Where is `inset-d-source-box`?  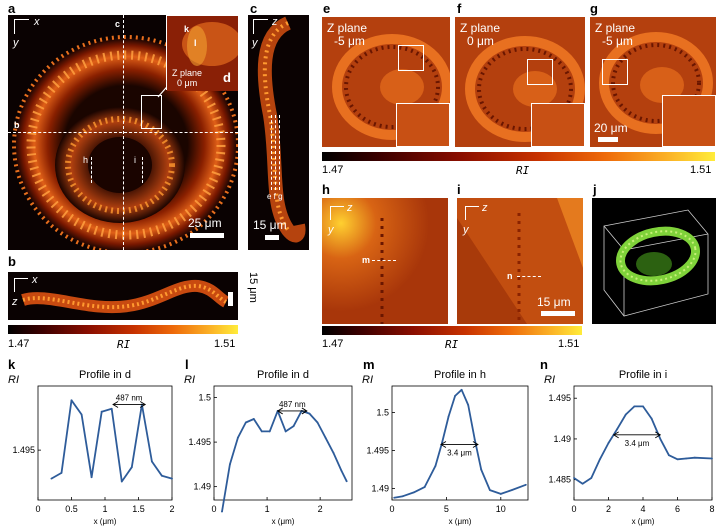
inset-d-source-box is located at coordinates (151, 112).